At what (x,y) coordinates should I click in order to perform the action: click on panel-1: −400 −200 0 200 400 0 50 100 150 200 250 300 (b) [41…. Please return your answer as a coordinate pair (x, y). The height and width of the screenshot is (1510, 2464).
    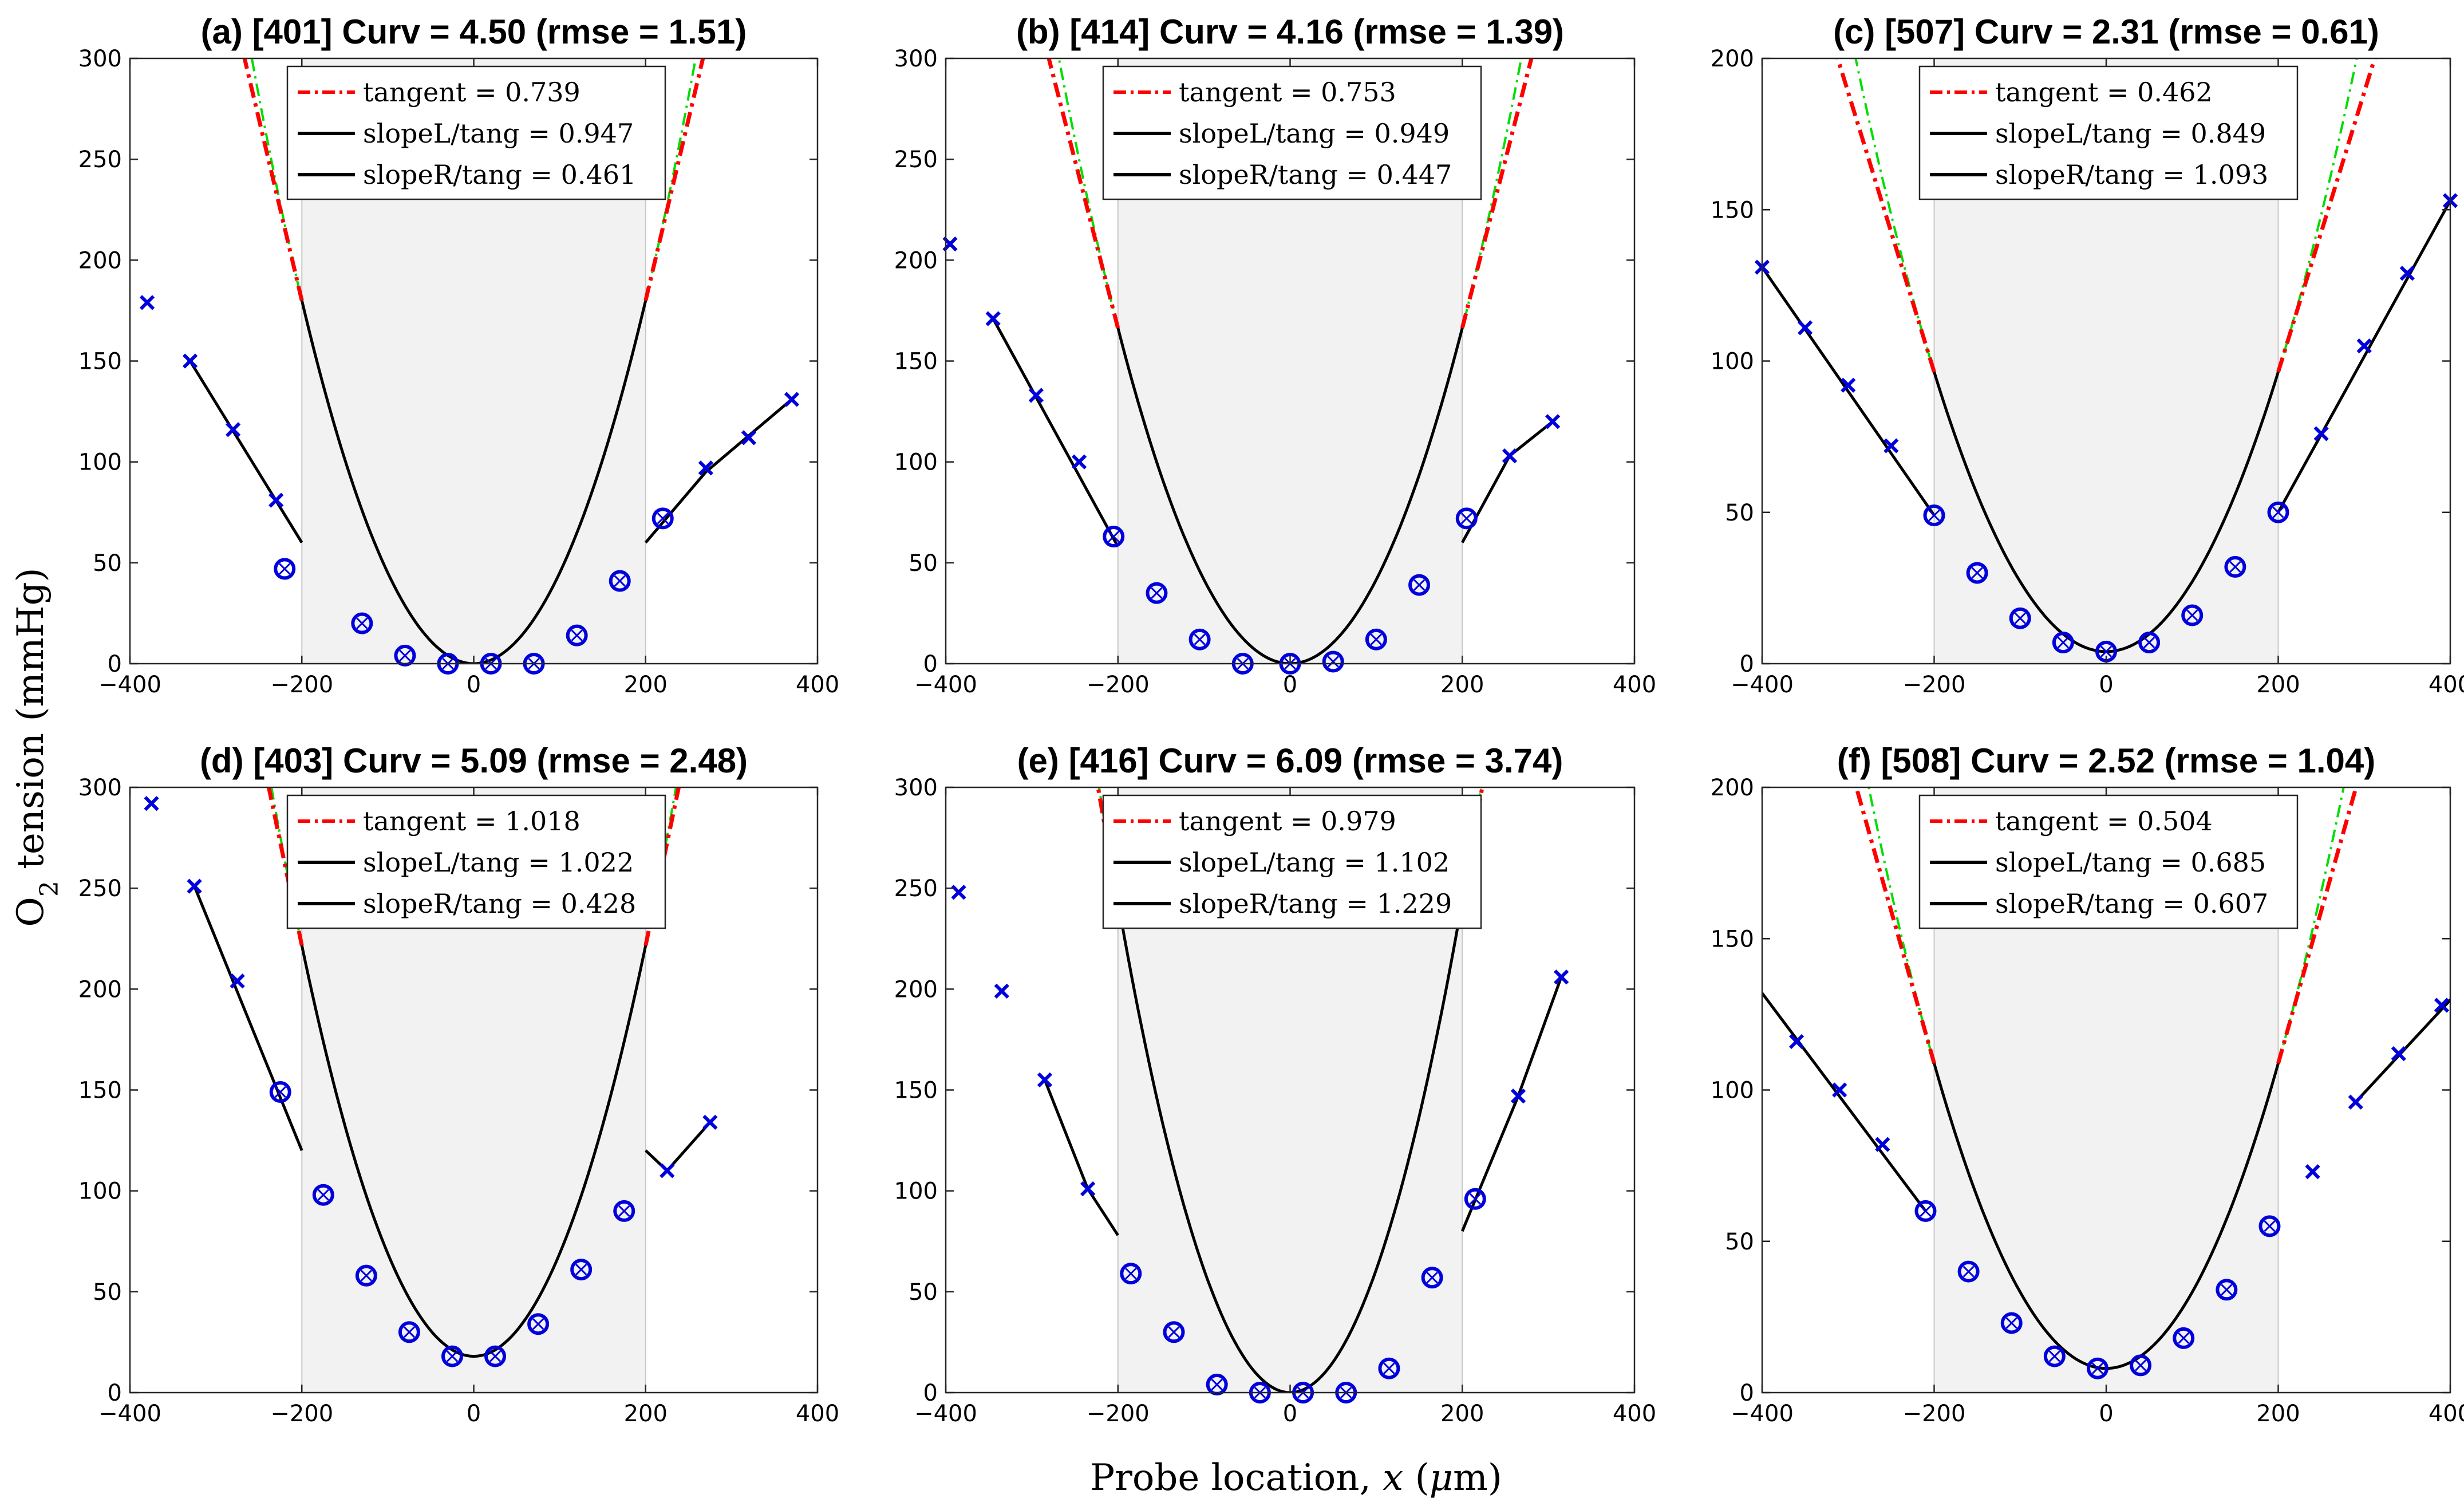
    Looking at the image, I should click on (1275, 355).